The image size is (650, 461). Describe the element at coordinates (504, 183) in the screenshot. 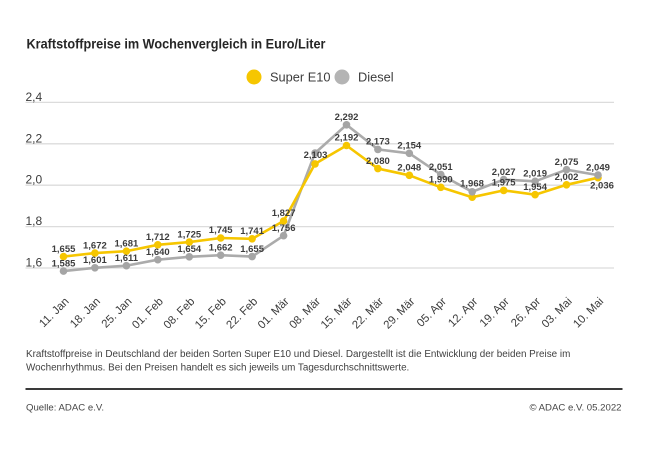

I see `svg-text: 1,975` at that location.